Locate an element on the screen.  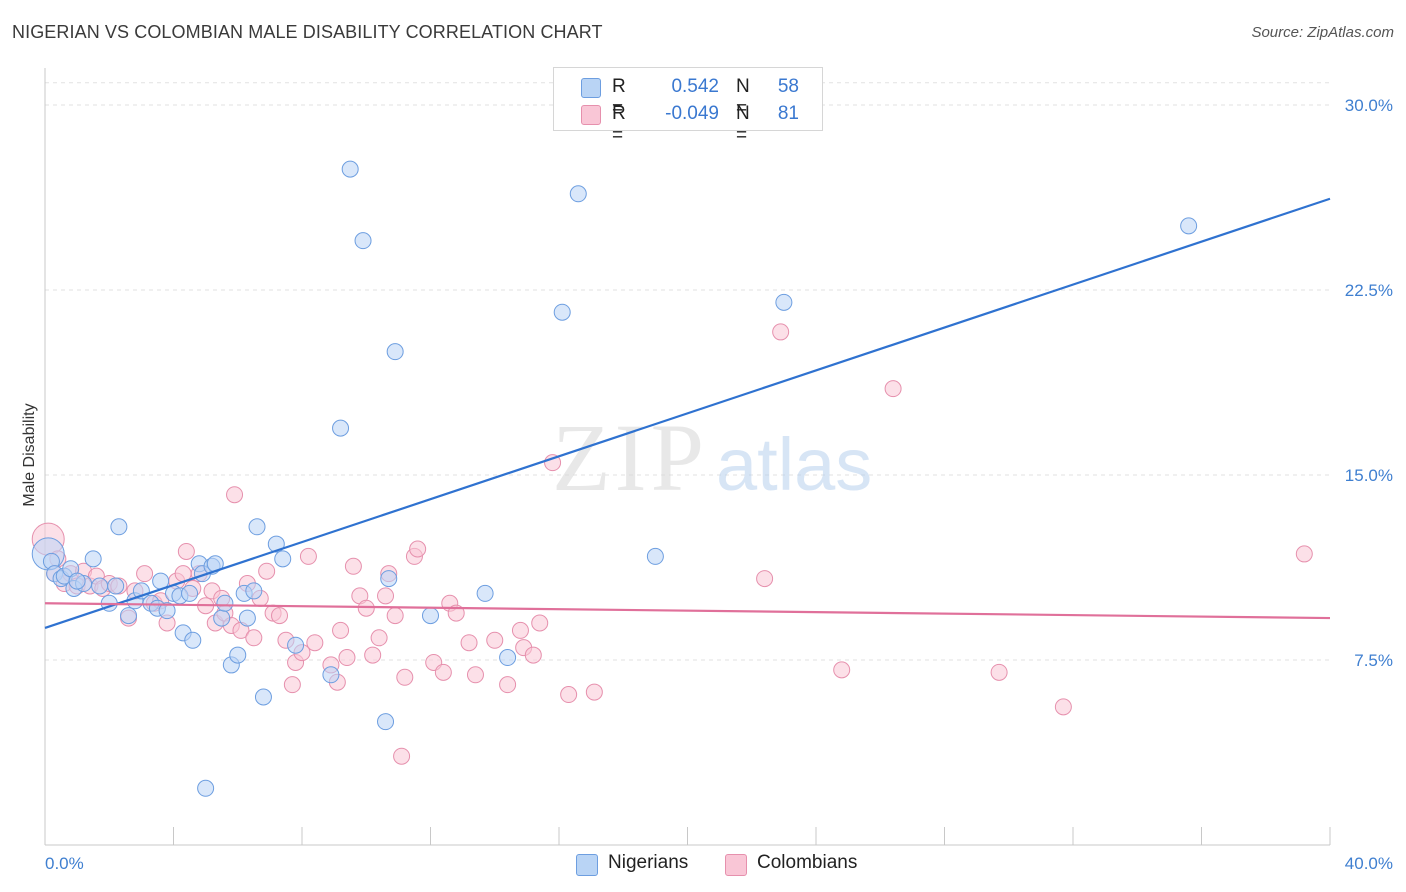
y-axis-label: Male Disability is located at coordinates (29, 454).